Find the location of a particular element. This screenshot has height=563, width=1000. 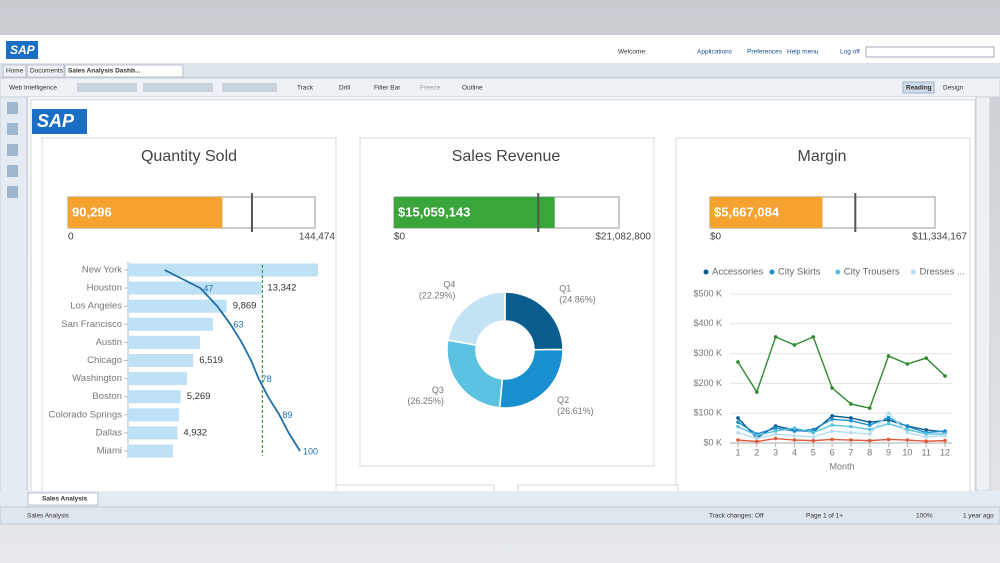

category-label: Dallas is located at coordinates (109, 432).